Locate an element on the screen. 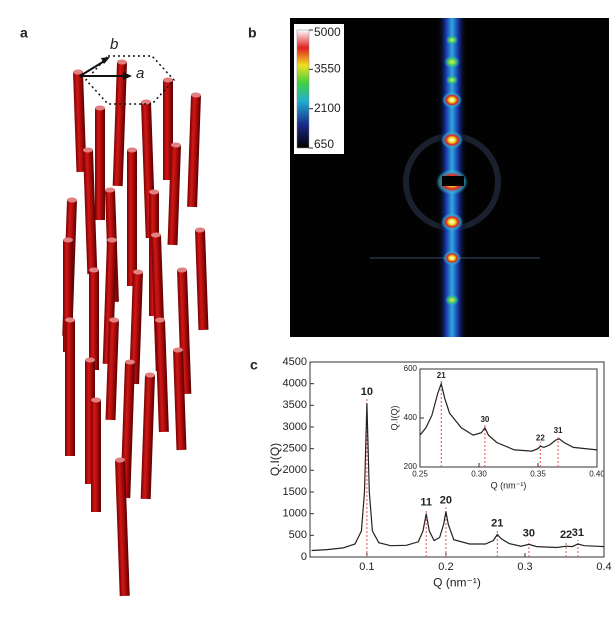 This screenshot has height=621, width=614. colorbar is located at coordinates (303, 89).